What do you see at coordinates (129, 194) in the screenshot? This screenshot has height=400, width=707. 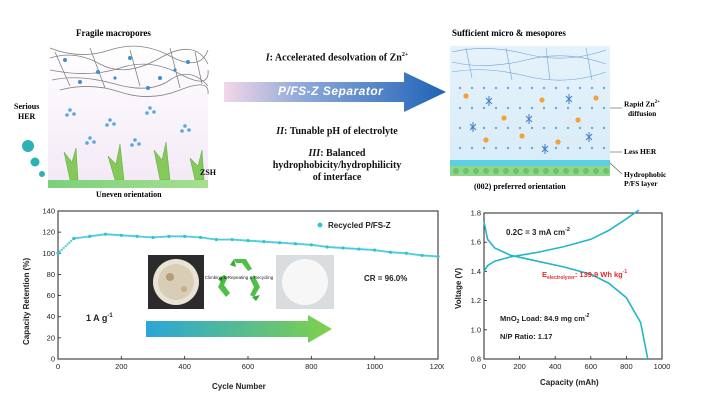 I see `left-bottom-label: Uneven orientation` at bounding box center [129, 194].